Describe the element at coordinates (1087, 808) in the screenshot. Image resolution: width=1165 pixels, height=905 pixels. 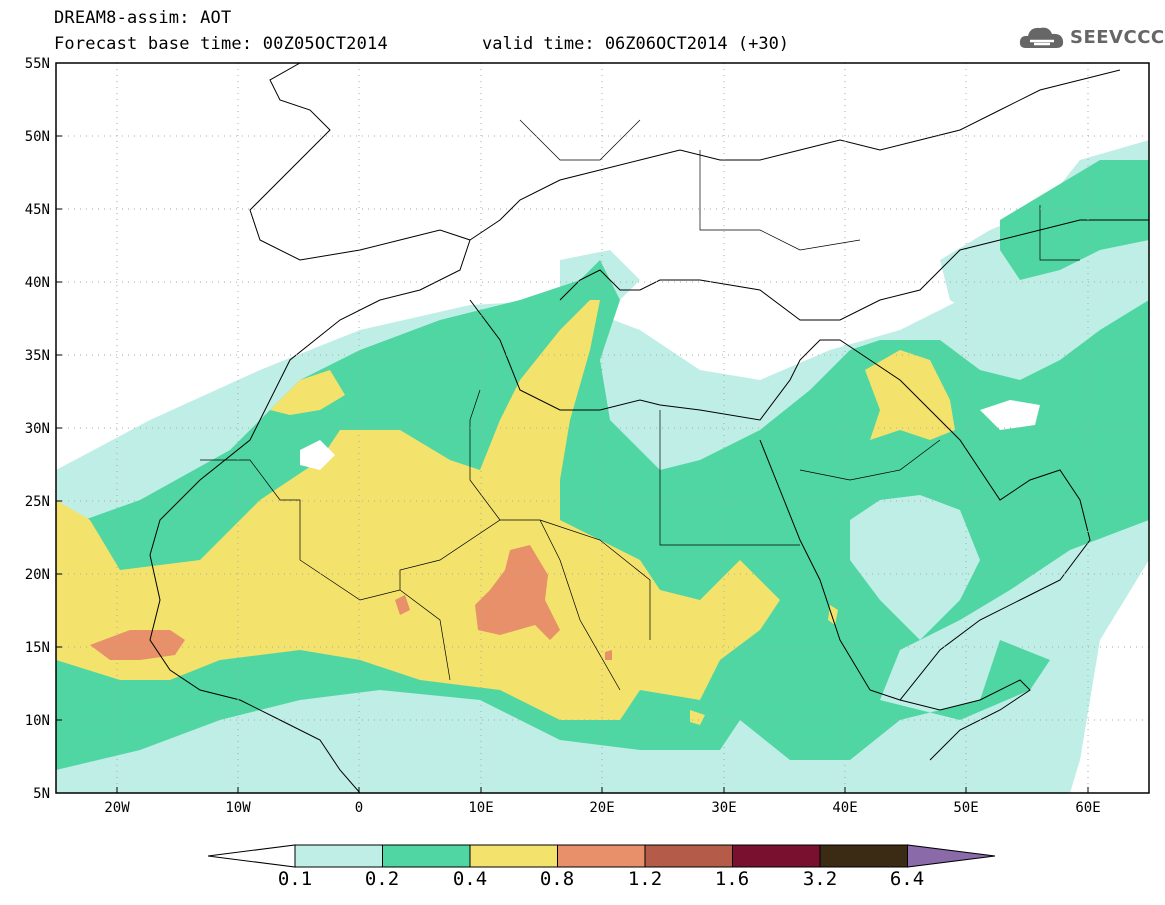
I see `lon-label: 60E` at that location.